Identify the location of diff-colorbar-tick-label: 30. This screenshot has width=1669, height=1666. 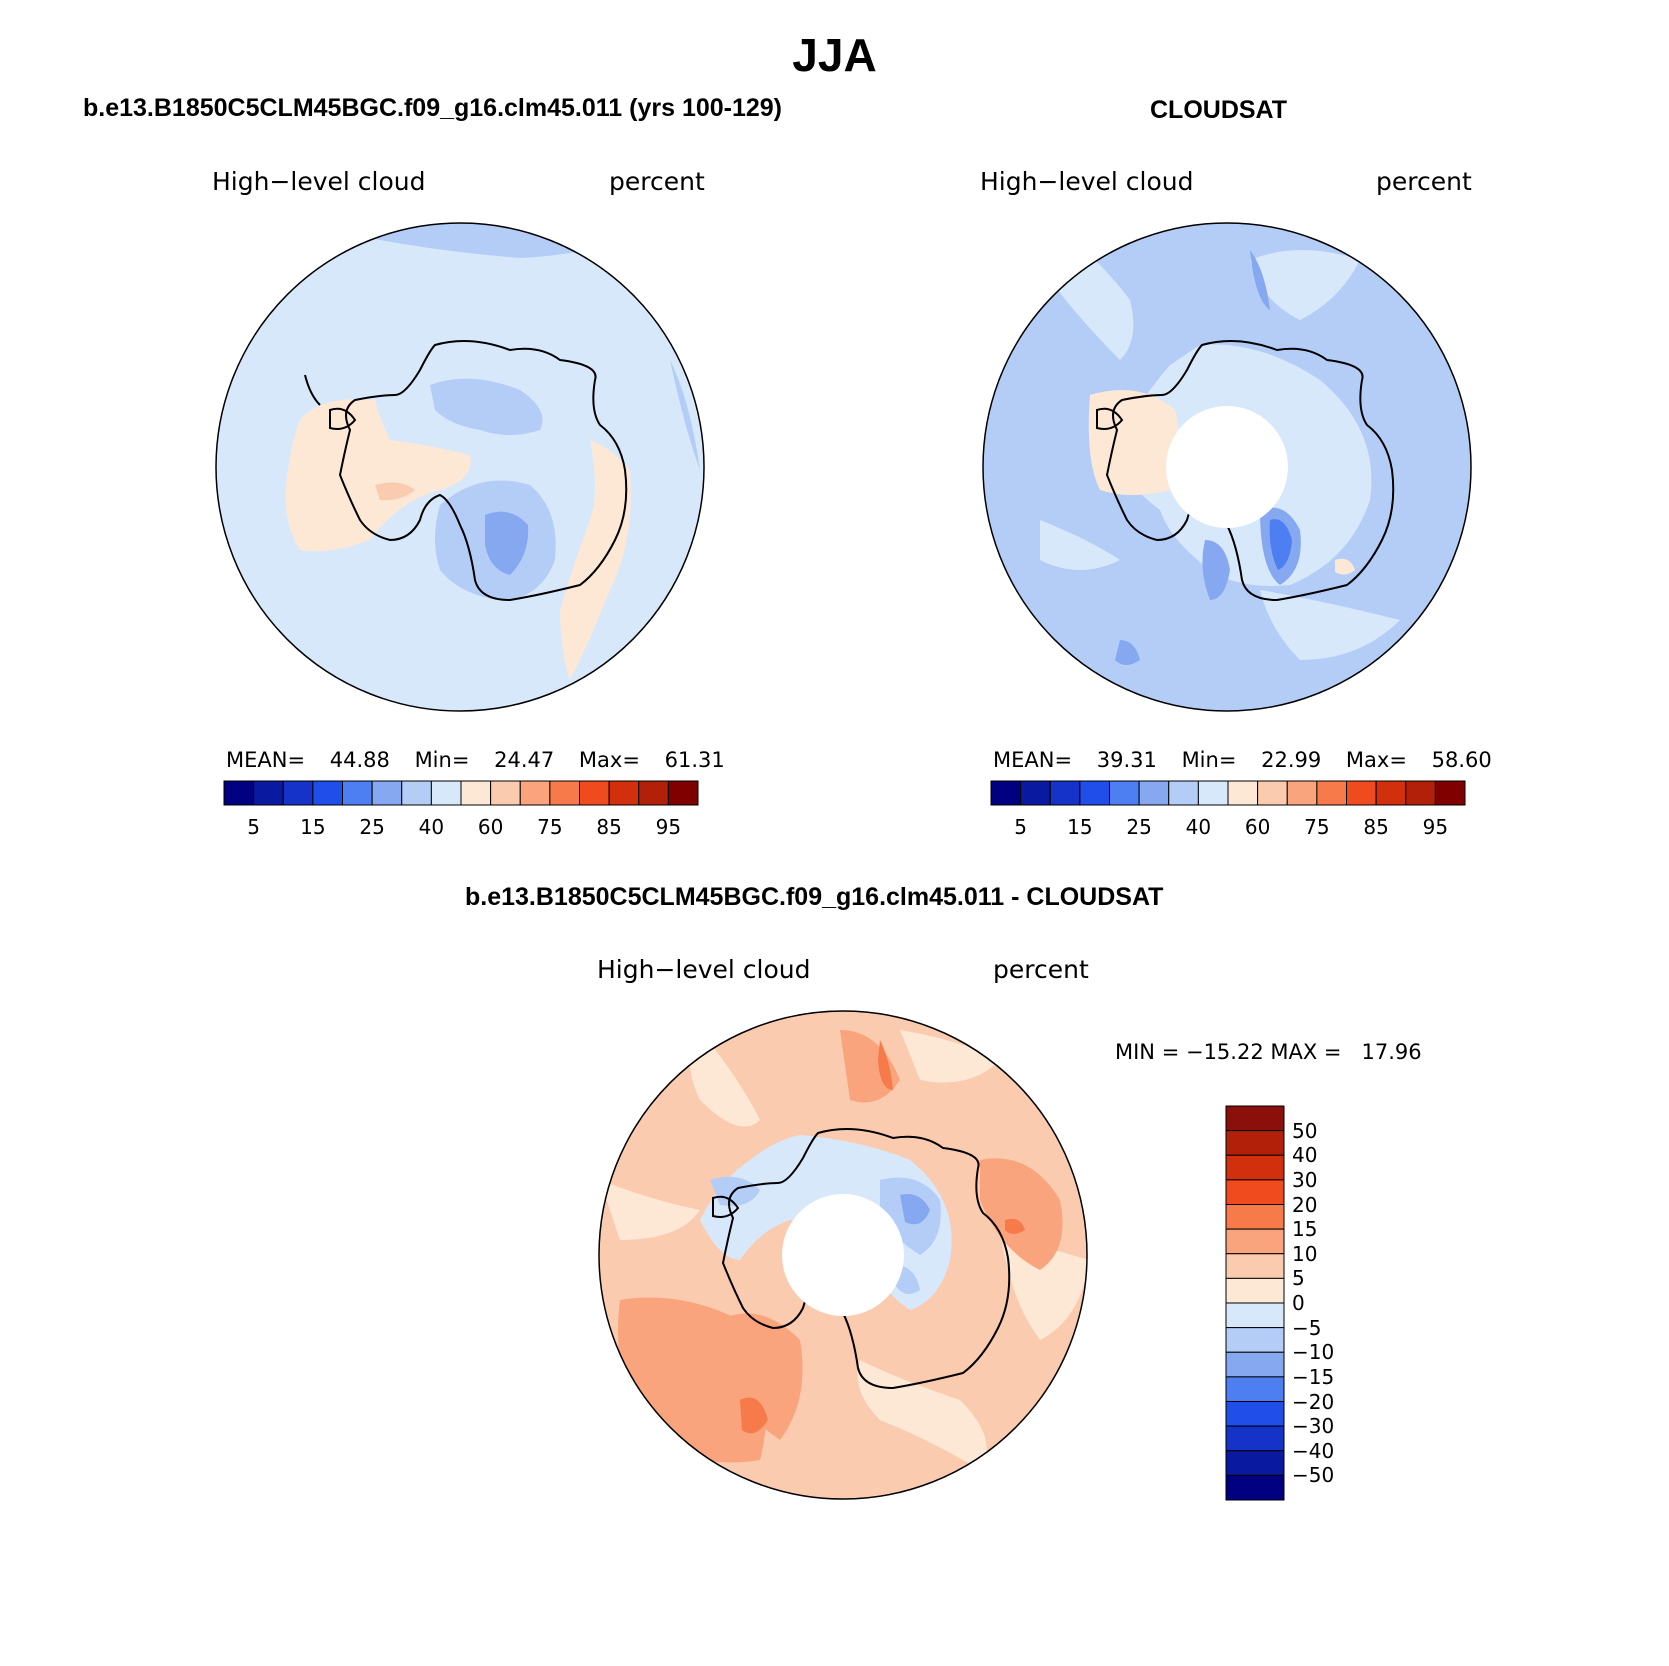
(1305, 1179).